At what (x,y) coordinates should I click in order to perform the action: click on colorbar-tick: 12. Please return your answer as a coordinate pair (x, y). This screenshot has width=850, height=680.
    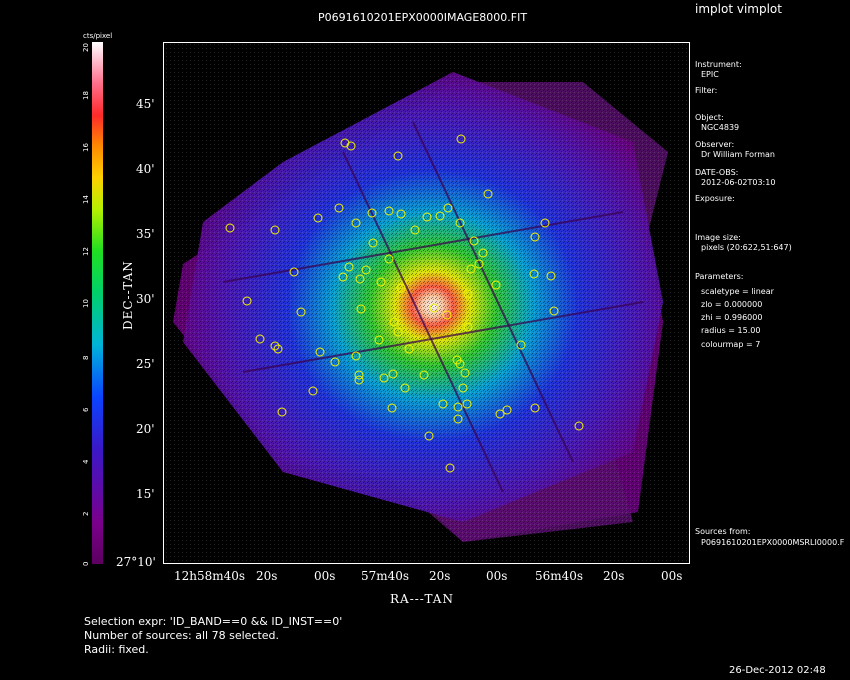
    Looking at the image, I should click on (86, 251).